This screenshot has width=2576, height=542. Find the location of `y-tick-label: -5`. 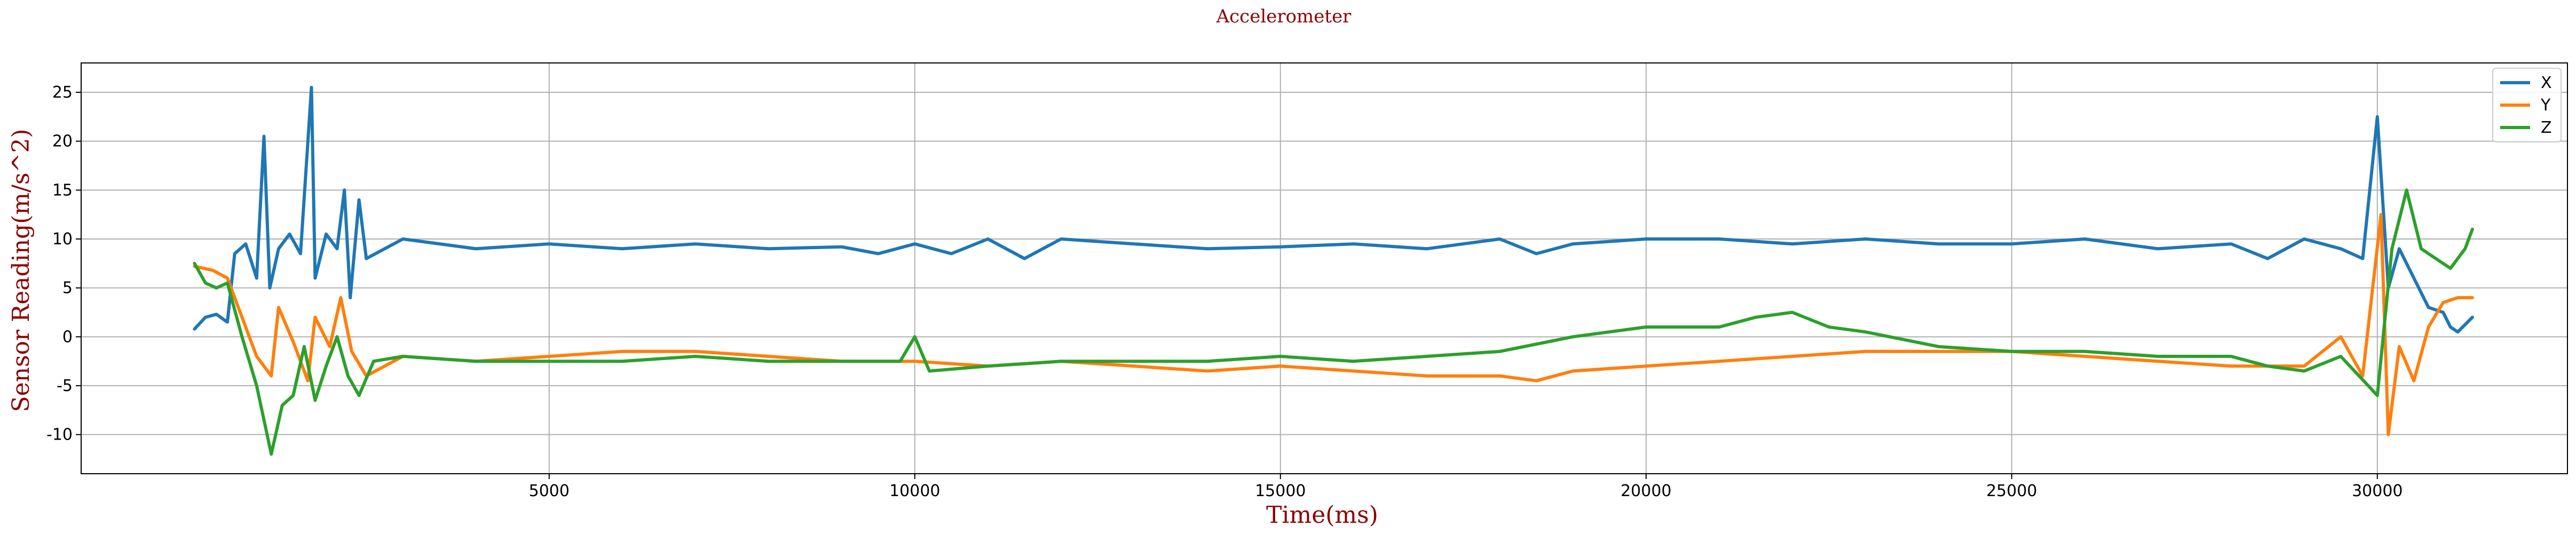

y-tick-label: -5 is located at coordinates (65, 386).